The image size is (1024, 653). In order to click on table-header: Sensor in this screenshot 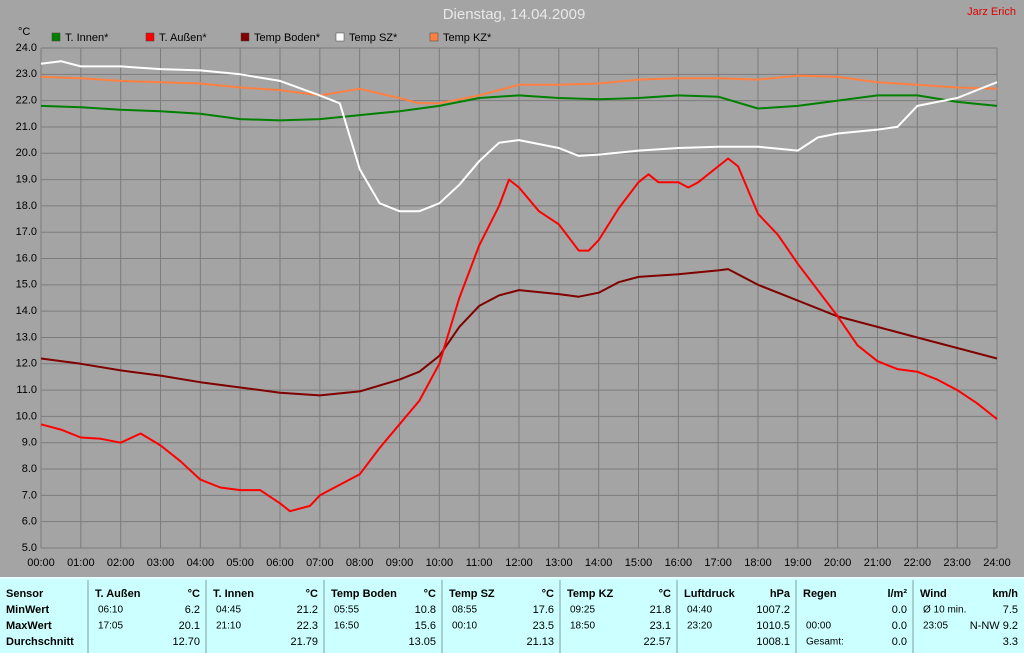, I will do `click(25, 594)`.